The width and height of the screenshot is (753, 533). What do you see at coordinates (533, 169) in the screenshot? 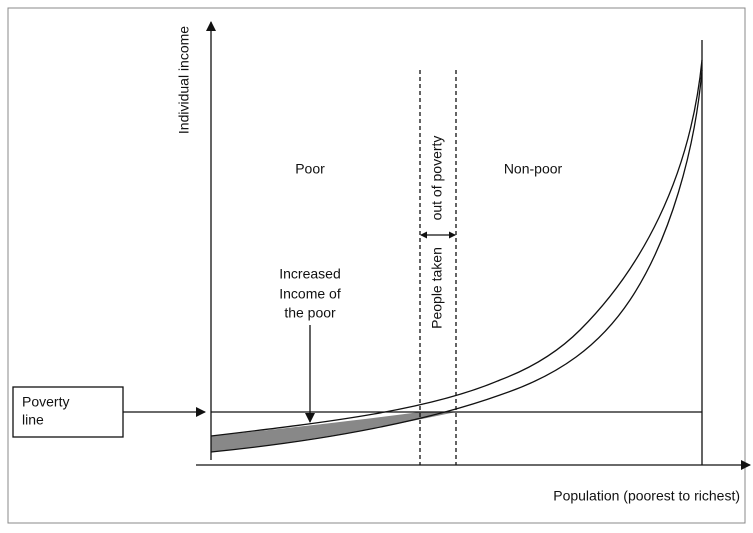
I see `region-label: Non-poor` at bounding box center [533, 169].